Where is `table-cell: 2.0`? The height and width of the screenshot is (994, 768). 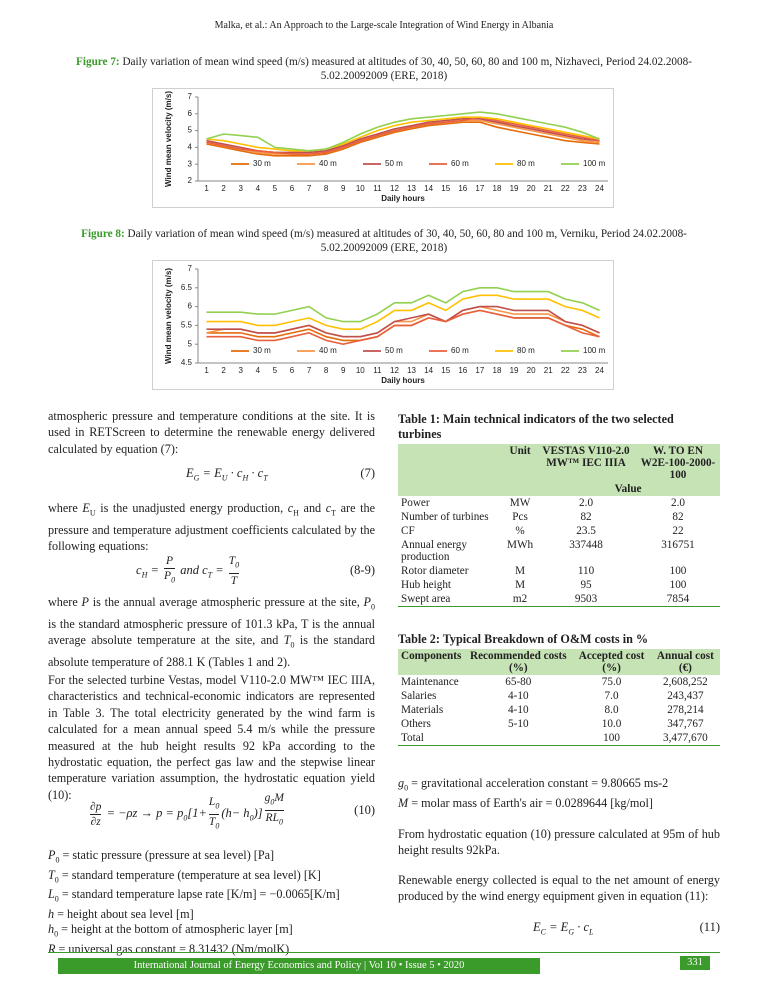
table-cell: 2.0 is located at coordinates (677, 503).